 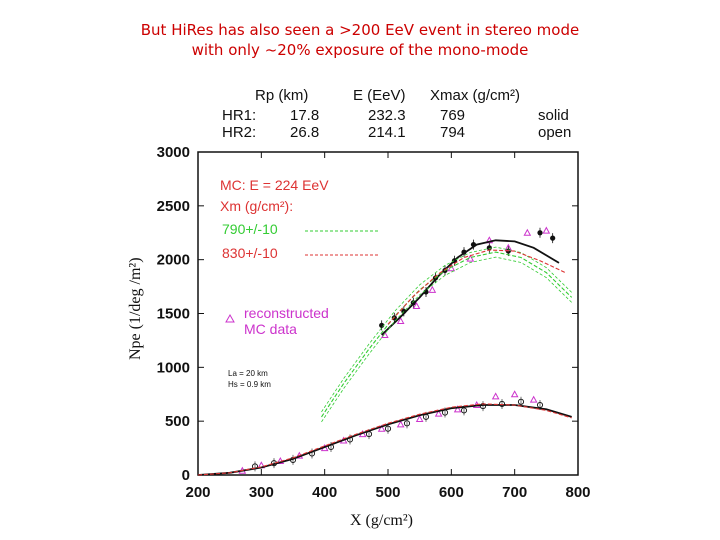 I want to click on header-energy: E (EeV), so click(x=379, y=95).